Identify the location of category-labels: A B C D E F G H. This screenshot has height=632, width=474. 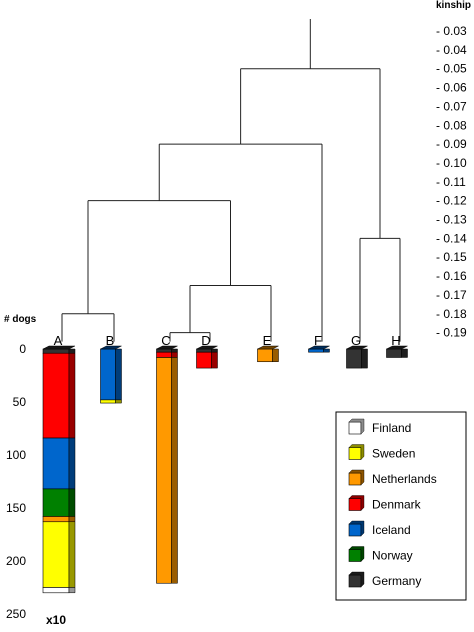
(227, 340).